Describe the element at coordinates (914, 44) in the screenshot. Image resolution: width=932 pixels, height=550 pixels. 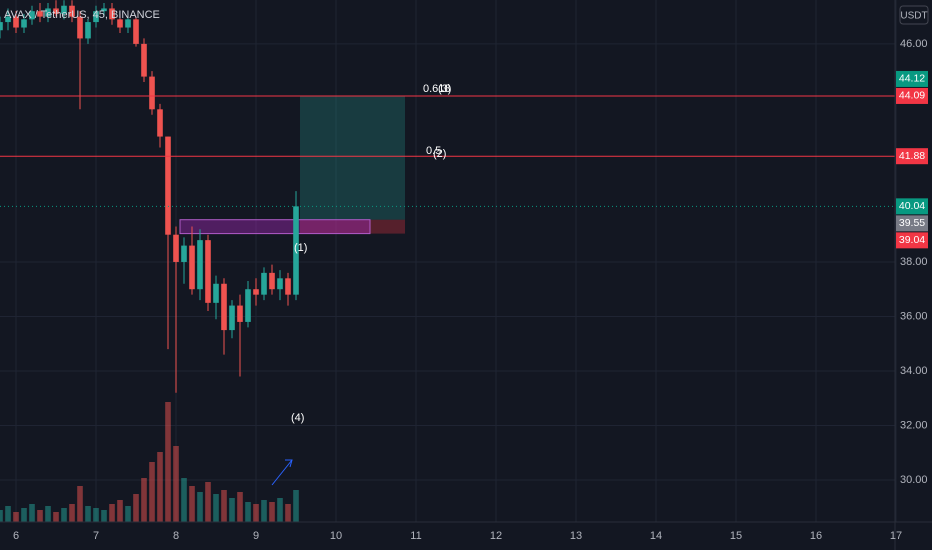
I see `y-tick-label: 46.00` at that location.